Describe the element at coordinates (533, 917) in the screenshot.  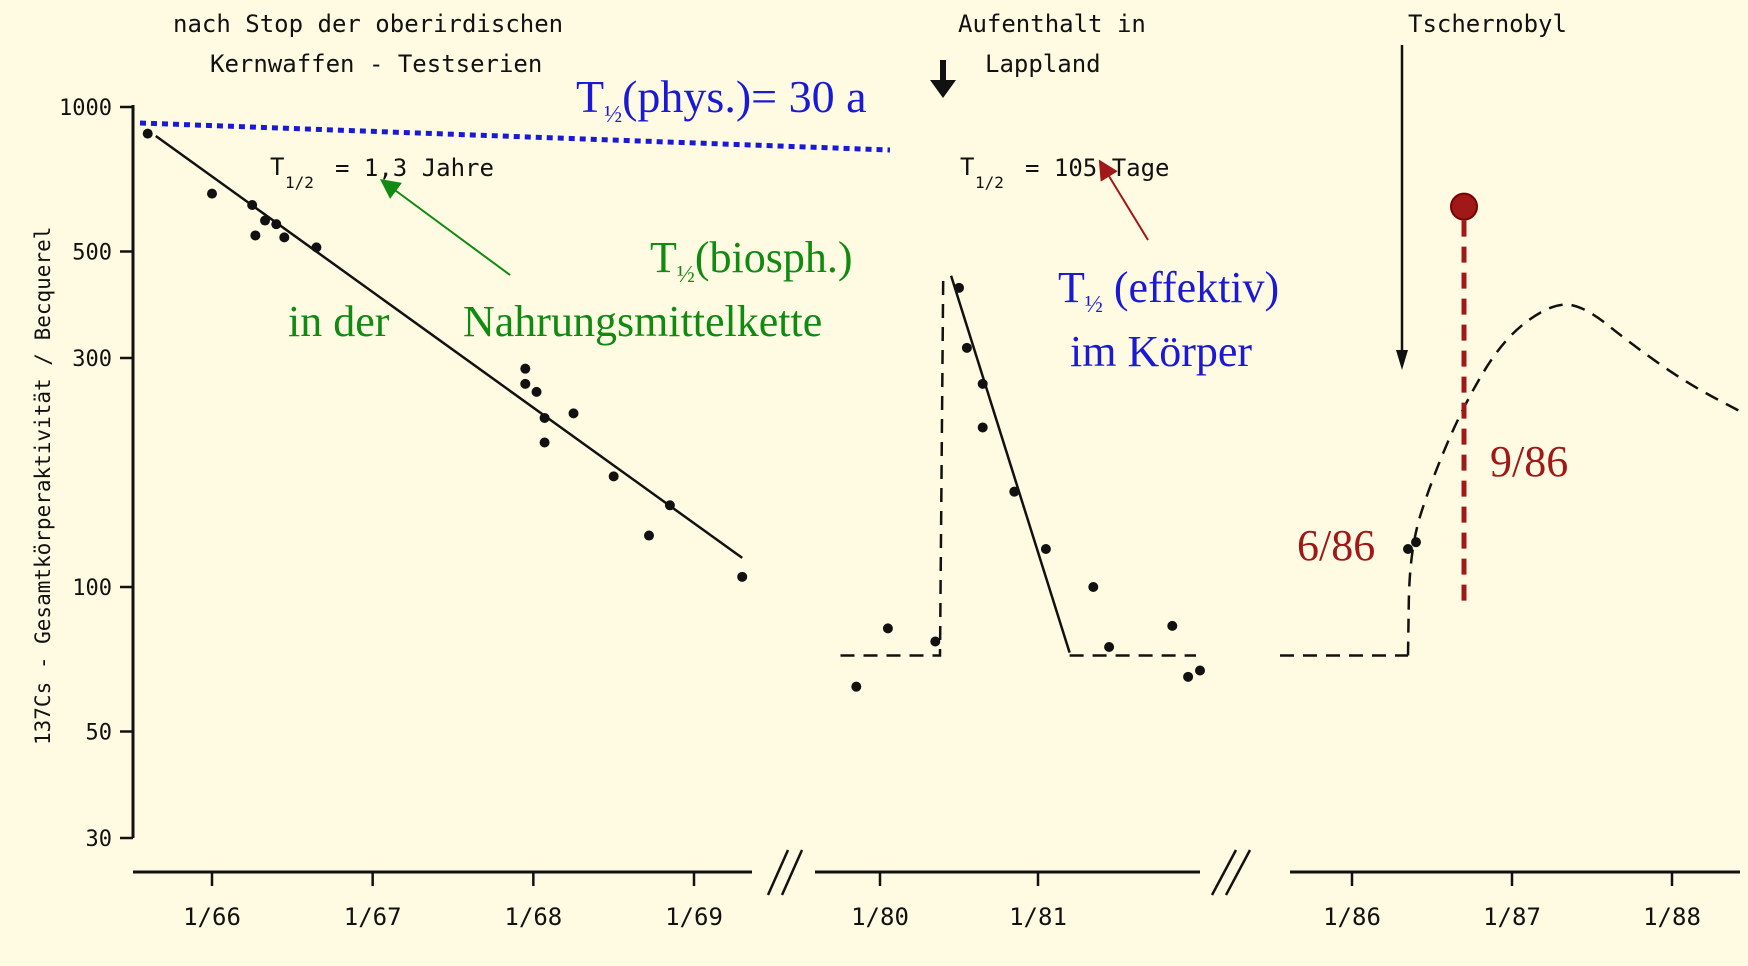
I see `x-tick-label: 1/68` at that location.